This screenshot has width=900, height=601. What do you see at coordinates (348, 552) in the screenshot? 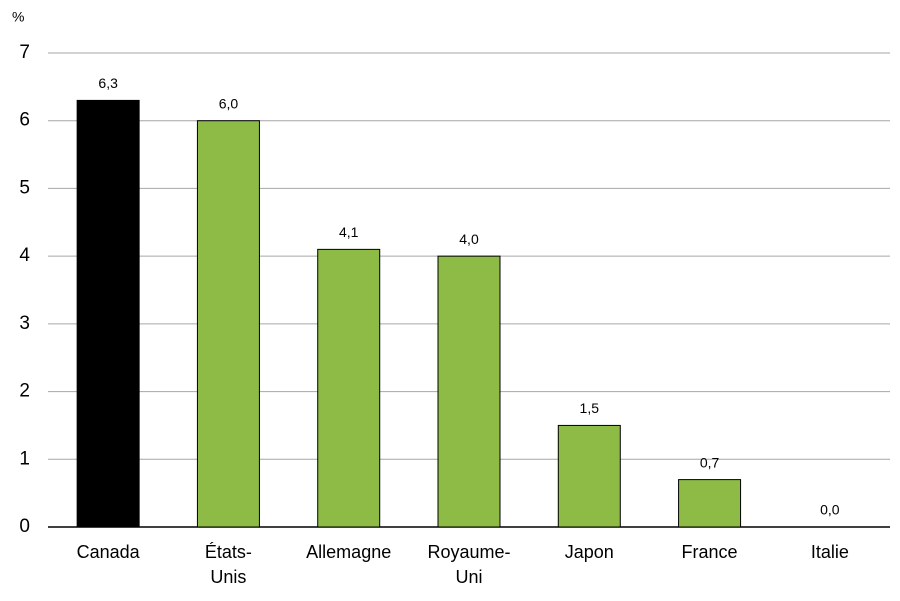
I see `x-tick-label: Allemagne` at bounding box center [348, 552].